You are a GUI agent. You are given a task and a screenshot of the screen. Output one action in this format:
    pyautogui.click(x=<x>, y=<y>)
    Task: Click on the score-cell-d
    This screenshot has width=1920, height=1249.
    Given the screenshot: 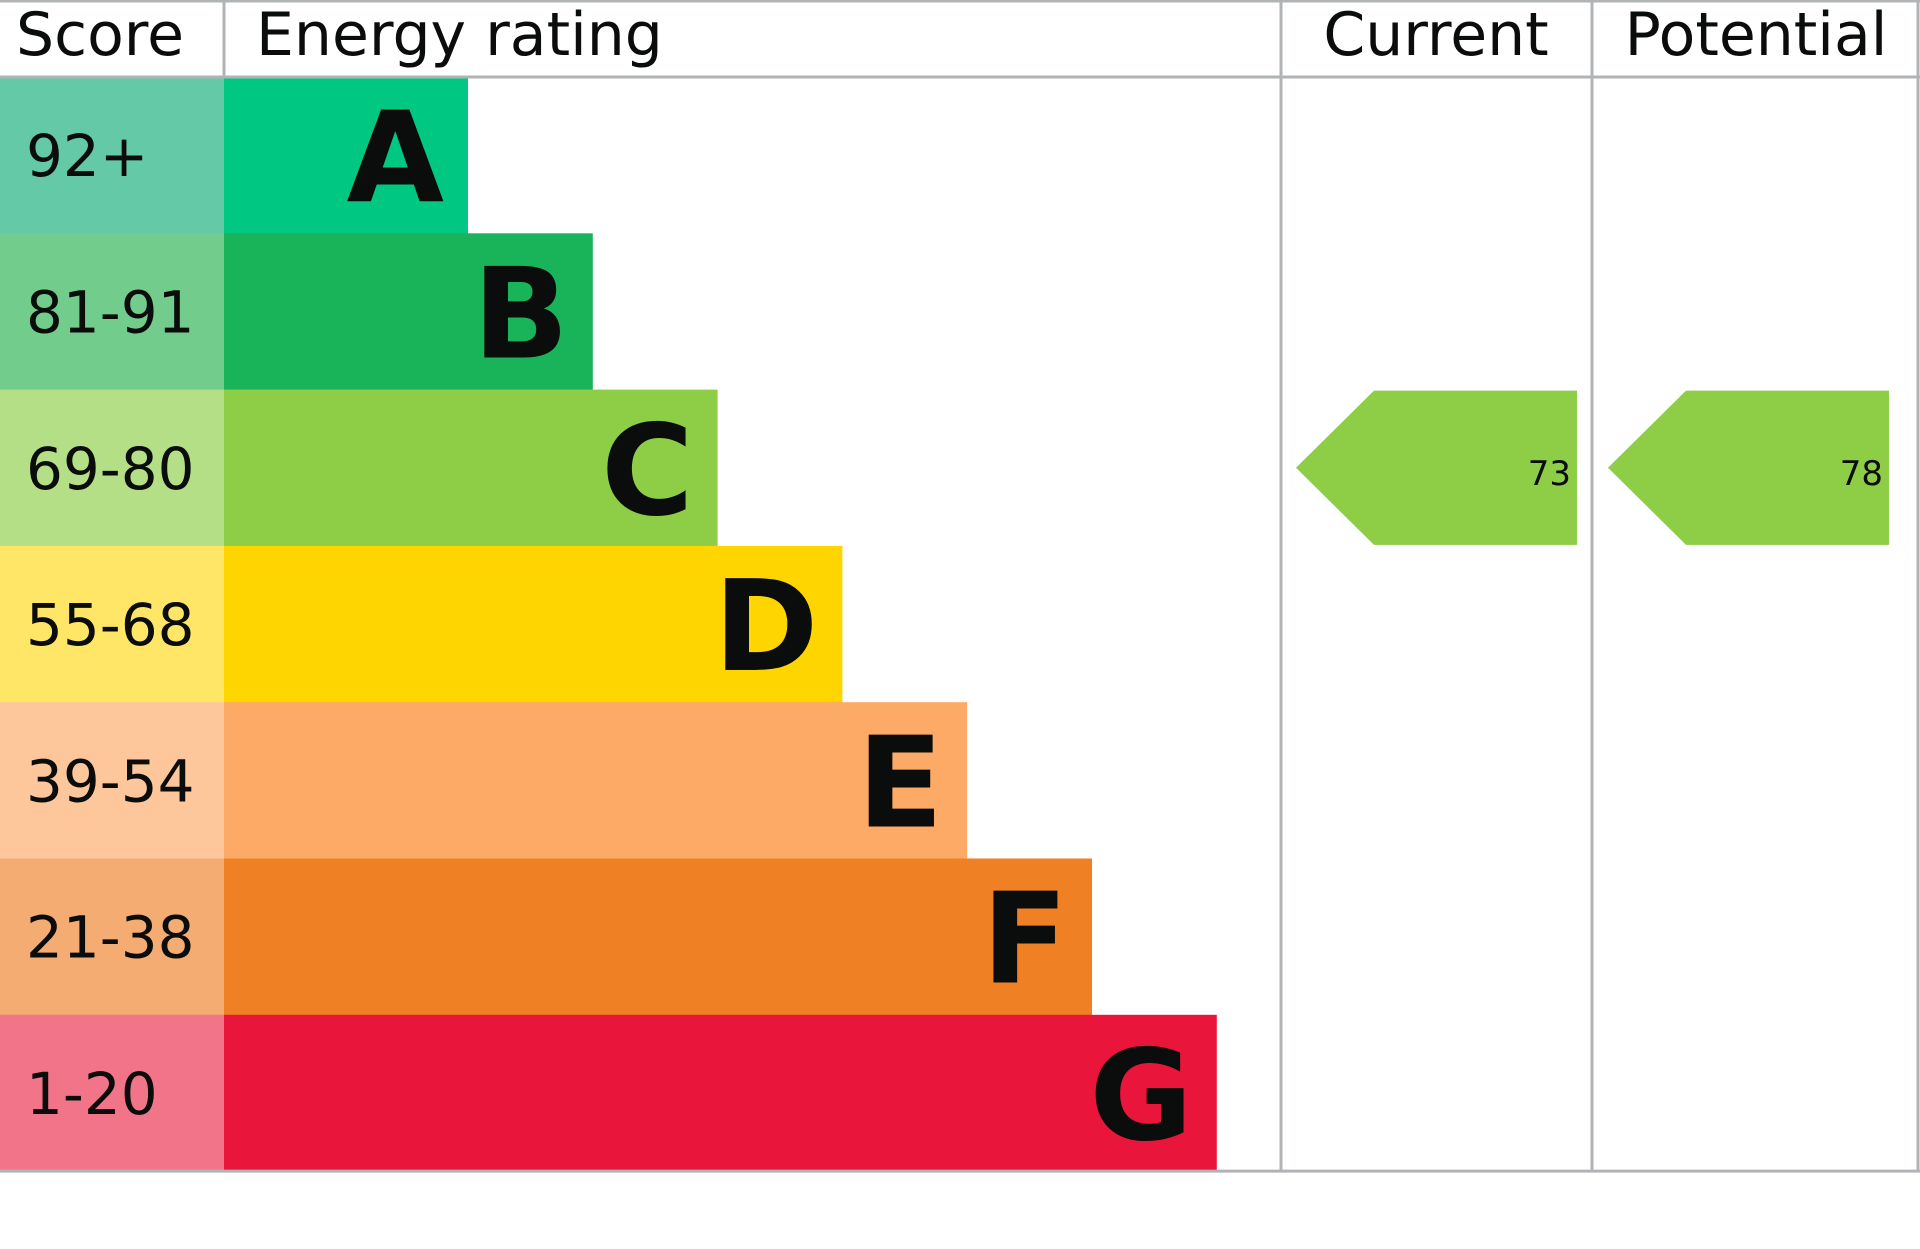 What is the action you would take?
    pyautogui.click(x=112, y=624)
    